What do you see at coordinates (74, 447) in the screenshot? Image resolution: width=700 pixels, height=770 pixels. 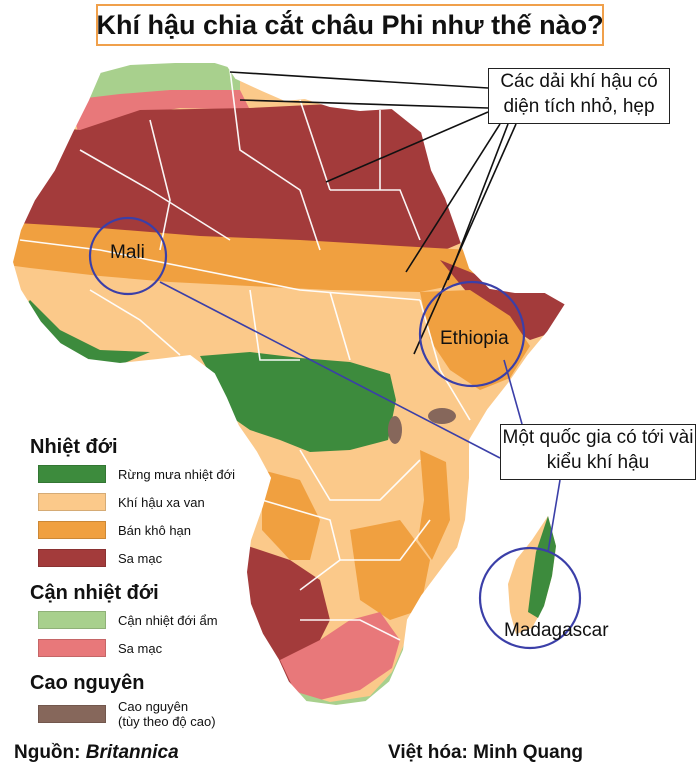 I see `legend-heading-tropical: Nhiệt đới` at bounding box center [74, 447].